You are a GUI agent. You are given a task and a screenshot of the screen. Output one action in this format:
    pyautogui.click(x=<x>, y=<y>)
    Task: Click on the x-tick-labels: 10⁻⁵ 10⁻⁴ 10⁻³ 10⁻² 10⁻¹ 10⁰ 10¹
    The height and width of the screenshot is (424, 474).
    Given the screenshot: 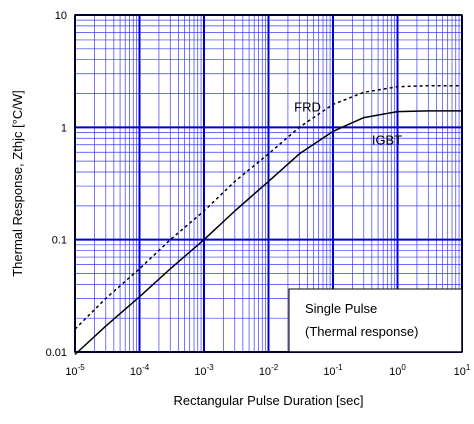 What is the action you would take?
    pyautogui.click(x=268, y=370)
    